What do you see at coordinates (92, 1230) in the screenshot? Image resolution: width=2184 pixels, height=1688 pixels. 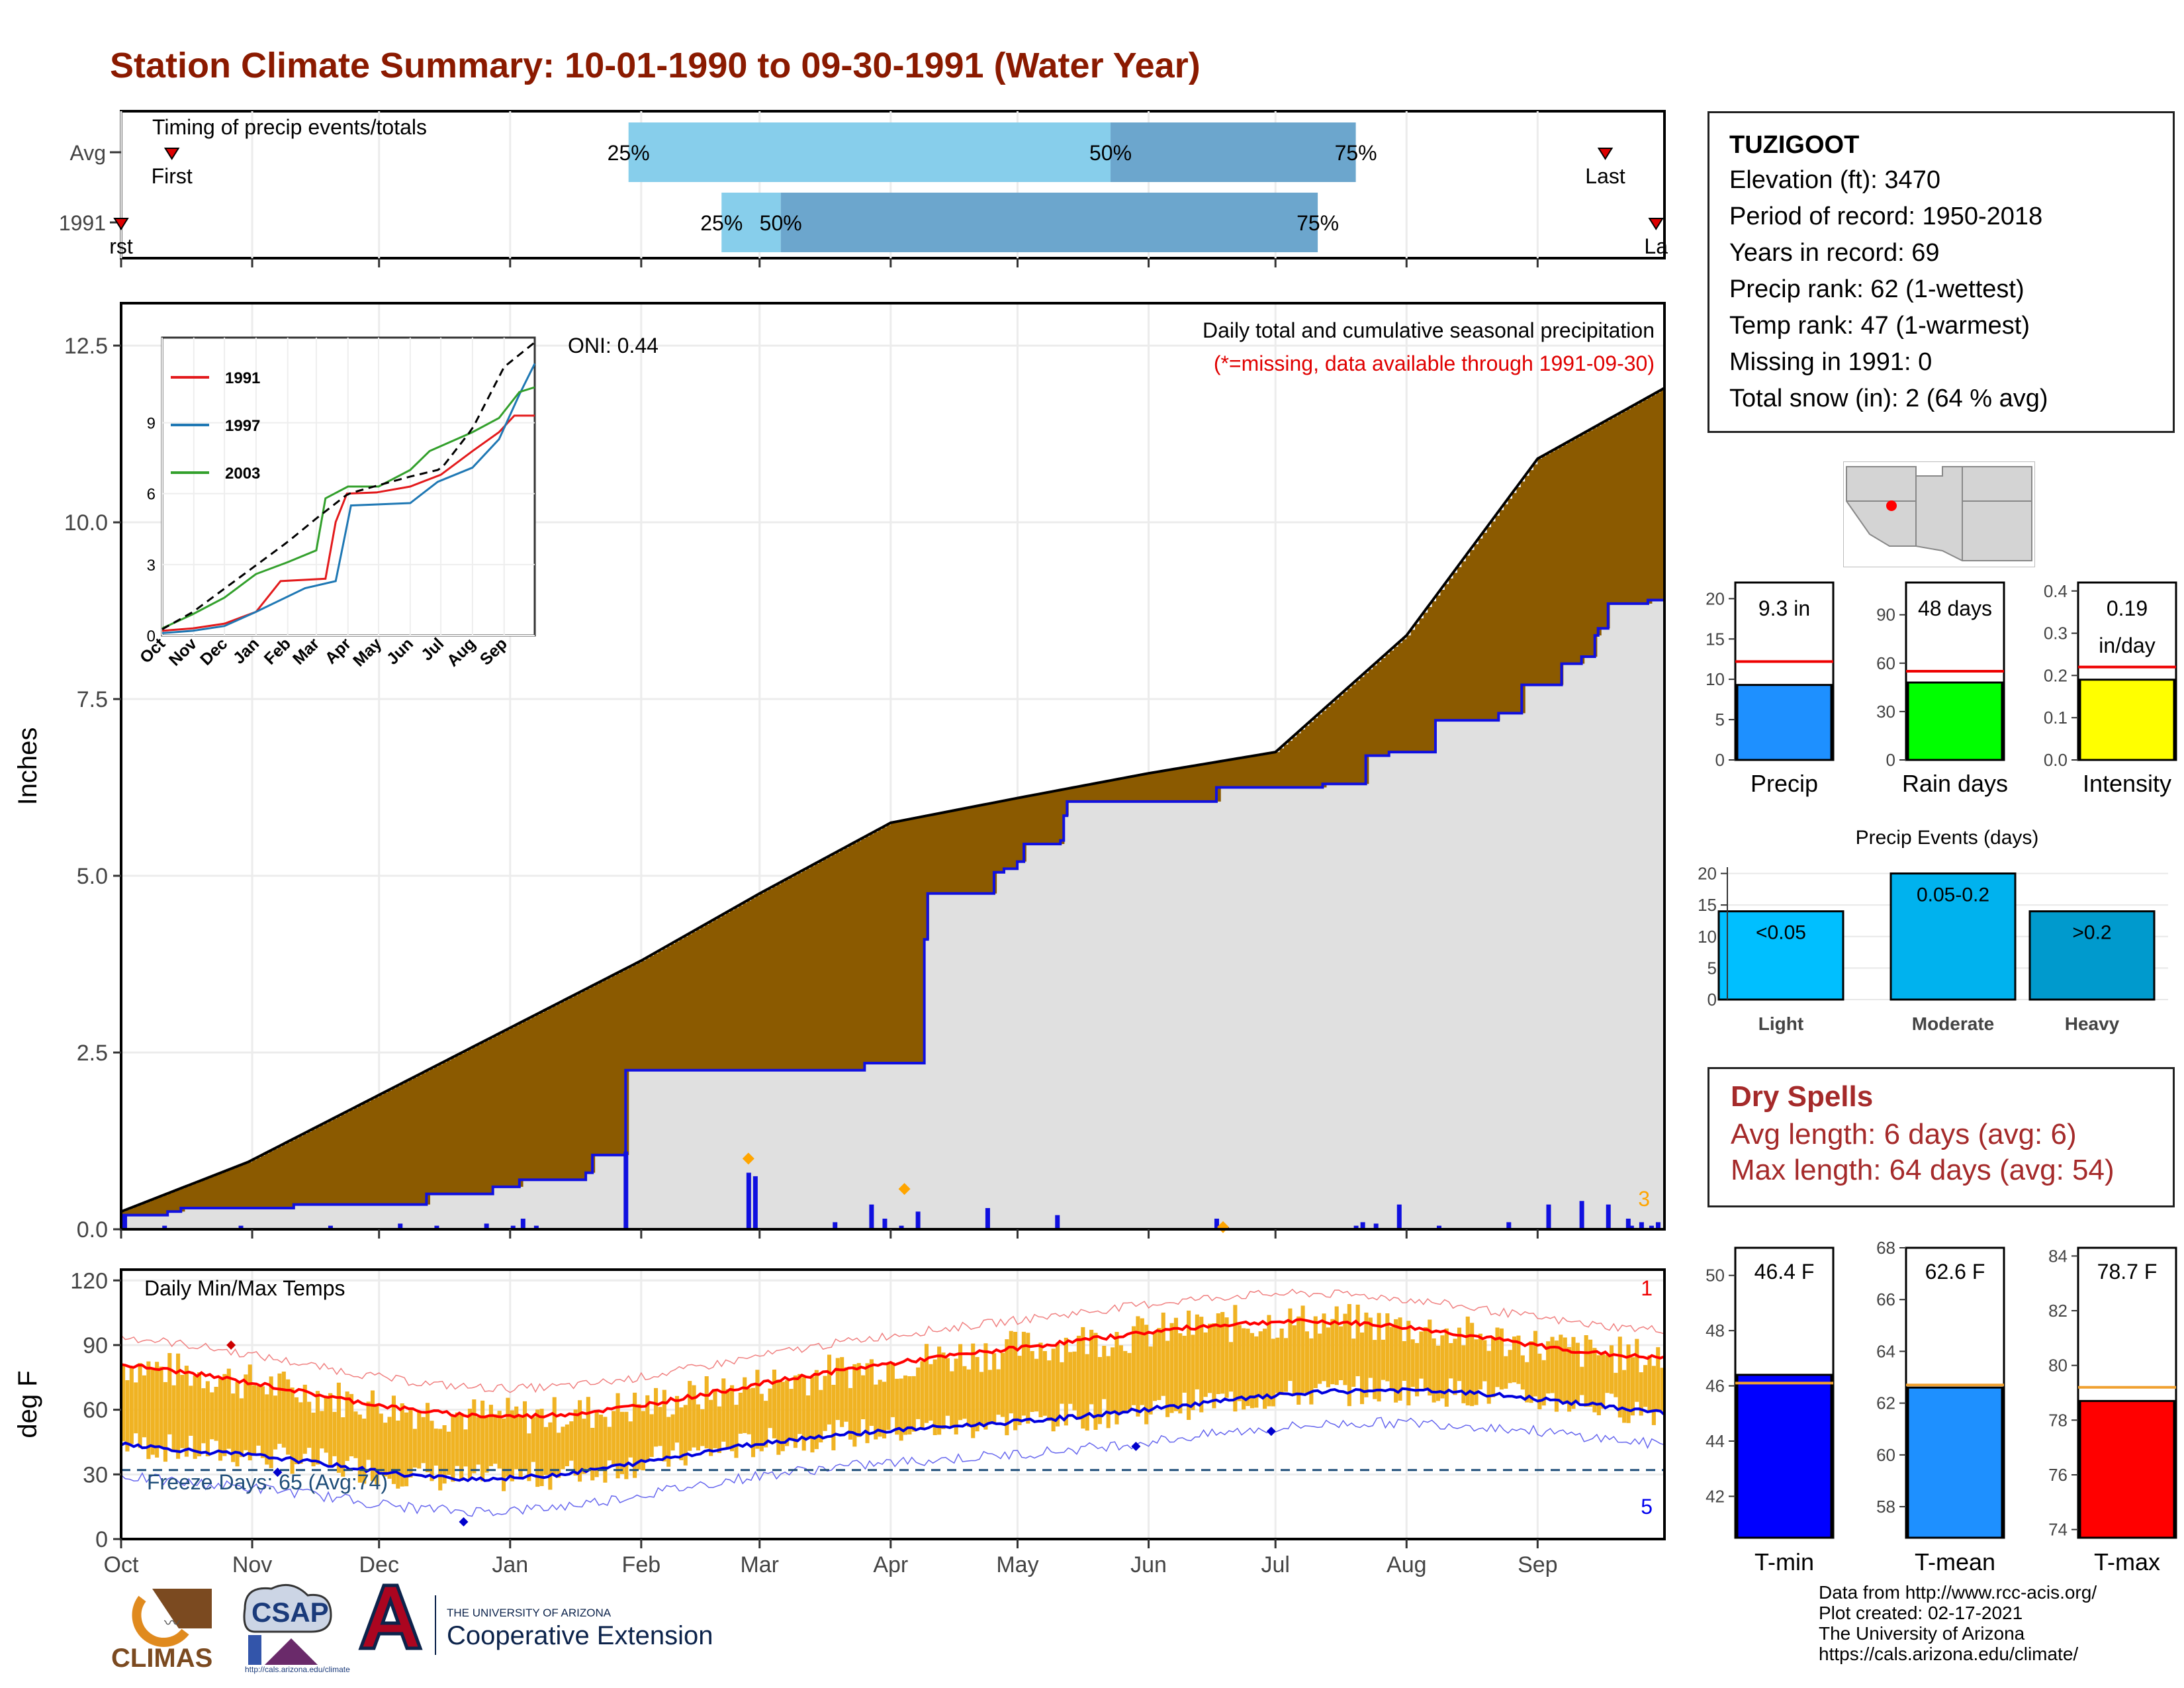 I see `precip-ytick: 0.0` at bounding box center [92, 1230].